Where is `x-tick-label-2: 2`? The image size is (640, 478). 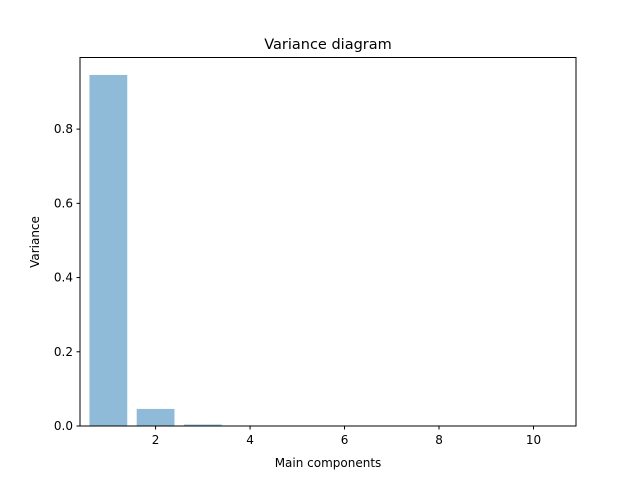
x-tick-label-2: 2 is located at coordinates (156, 440).